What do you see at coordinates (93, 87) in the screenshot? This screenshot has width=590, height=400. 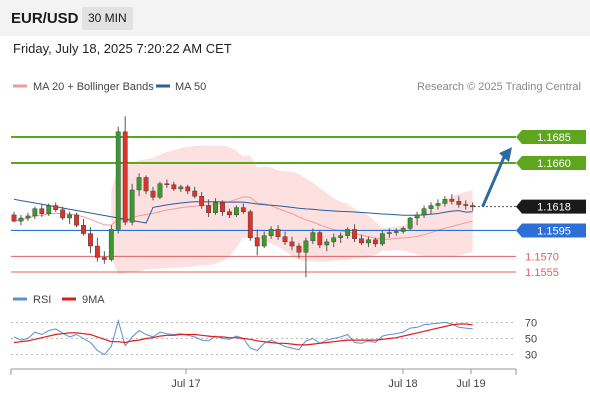 I see `ma20-legend-label: MA 20 + Bollinger Bands` at bounding box center [93, 87].